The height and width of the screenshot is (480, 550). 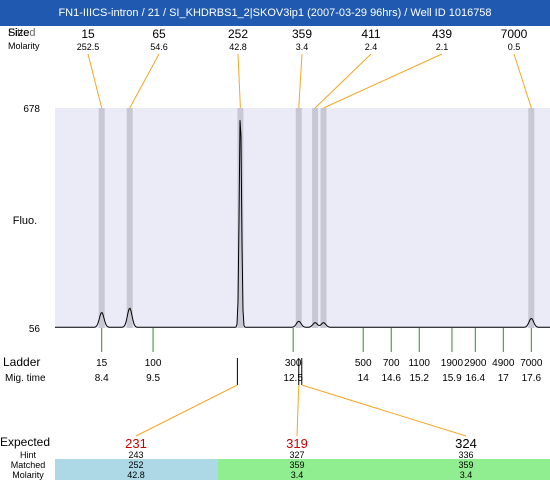 What do you see at coordinates (466, 443) in the screenshot?
I see `expected-value: 324` at bounding box center [466, 443].